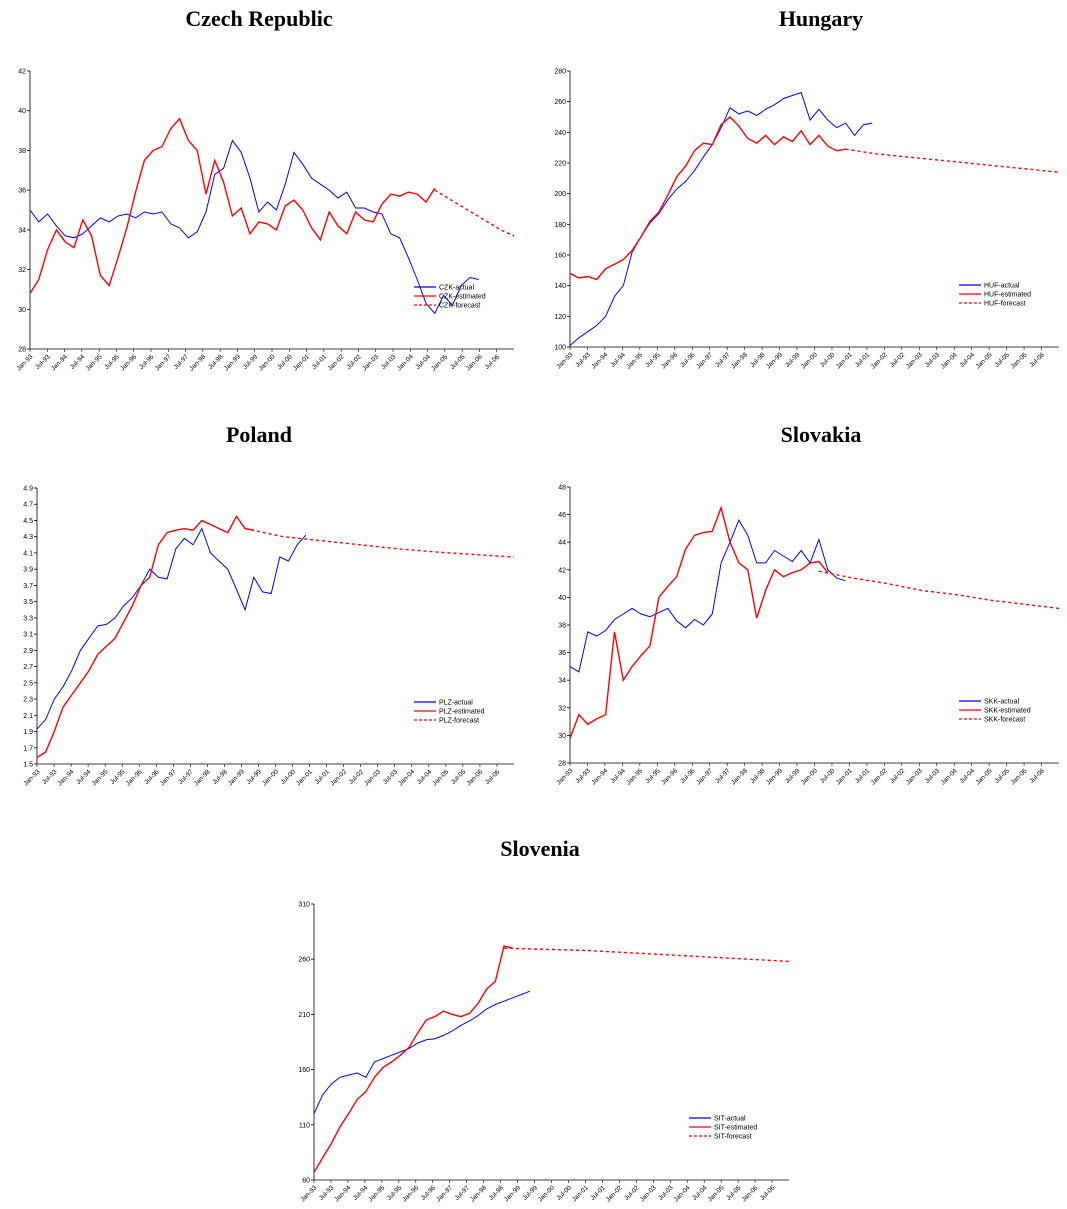 The width and height of the screenshot is (1067, 1209). What do you see at coordinates (562, 488) in the screenshot?
I see `y-tick-label: 48` at bounding box center [562, 488].